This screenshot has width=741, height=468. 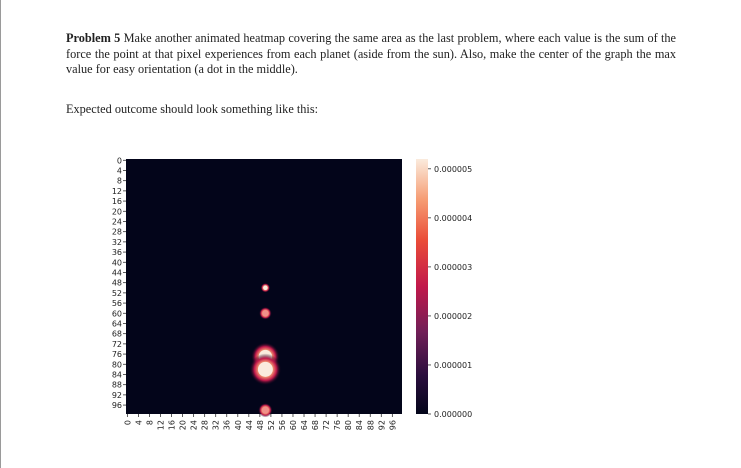 What do you see at coordinates (117, 313) in the screenshot?
I see `y-tick-label: 60` at bounding box center [117, 313].